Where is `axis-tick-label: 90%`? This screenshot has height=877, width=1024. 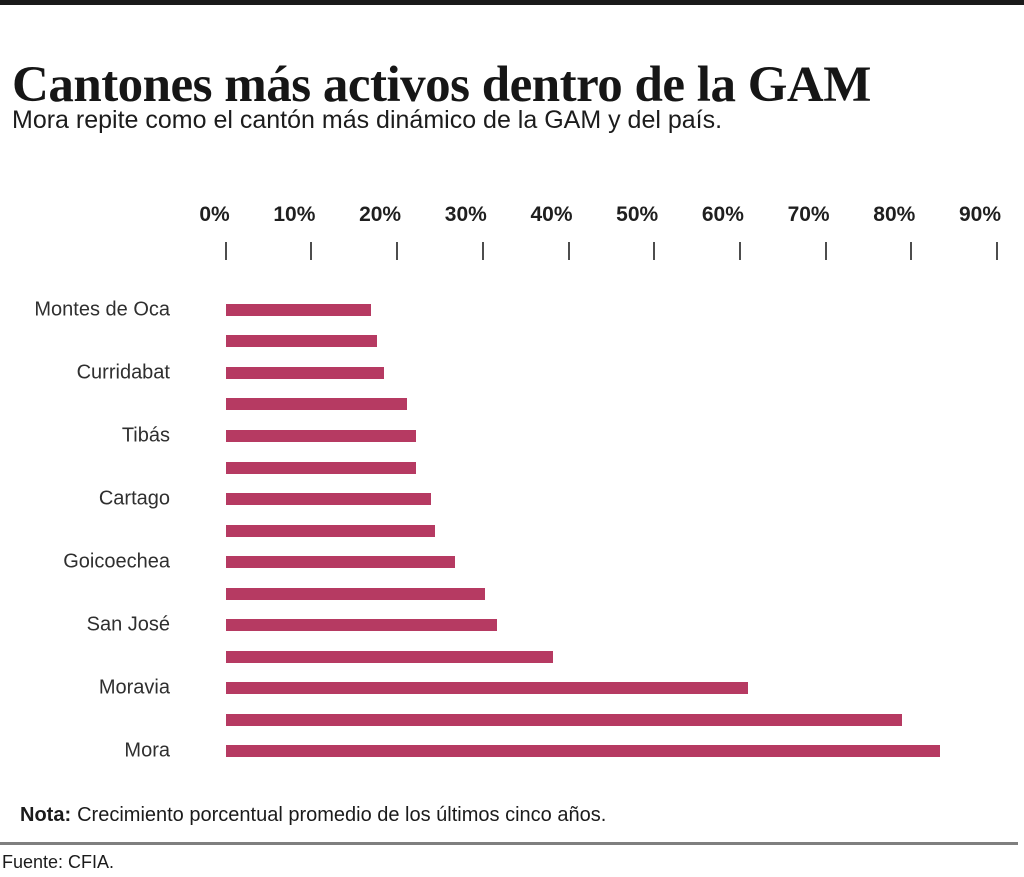
axis-tick-label: 90% is located at coordinates (979, 214).